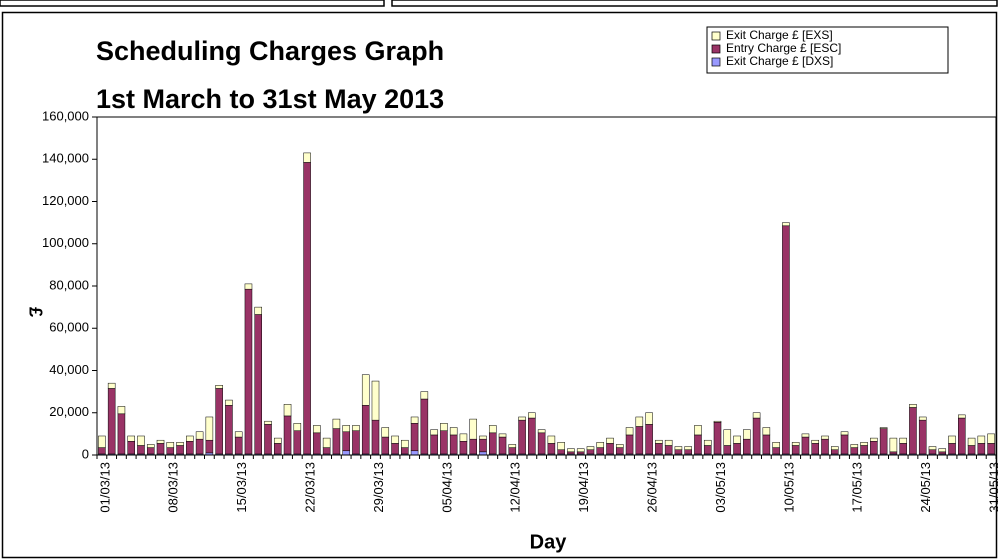 Image resolution: width=998 pixels, height=559 pixels. I want to click on y-tick-label: 0, so click(85, 453).